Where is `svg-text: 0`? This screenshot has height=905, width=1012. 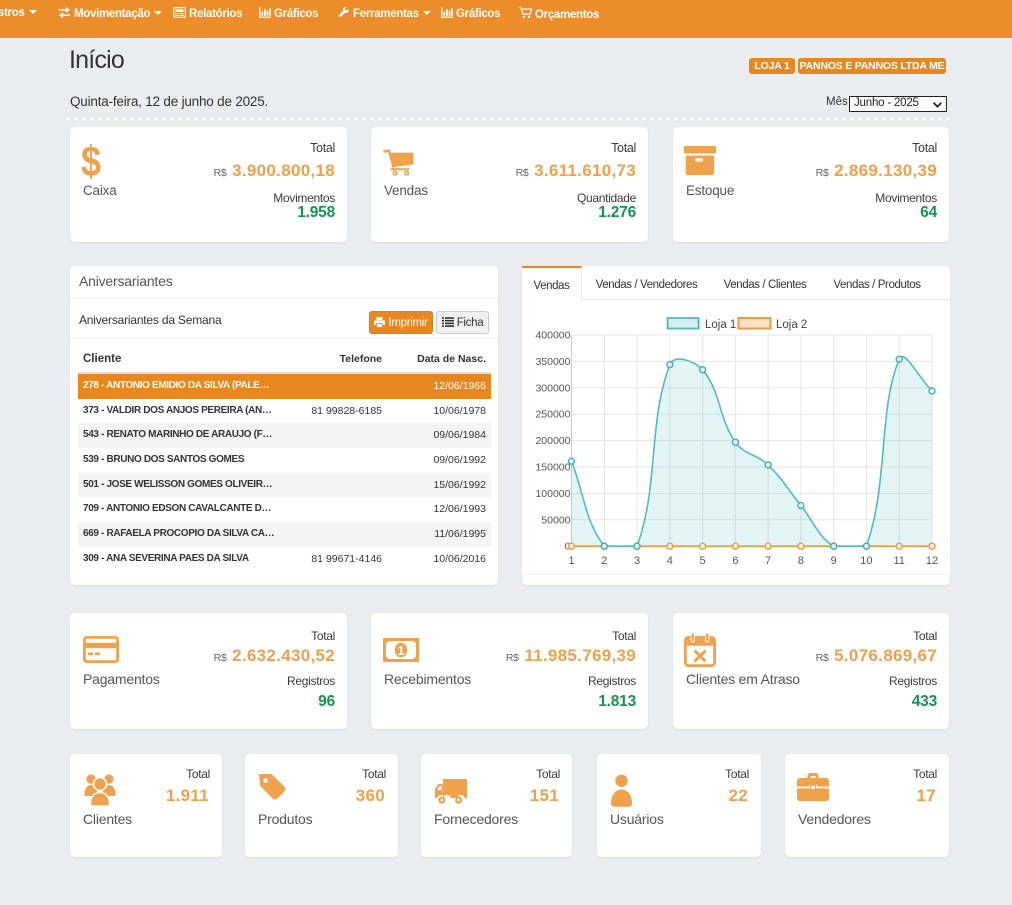 svg-text: 0 is located at coordinates (568, 547).